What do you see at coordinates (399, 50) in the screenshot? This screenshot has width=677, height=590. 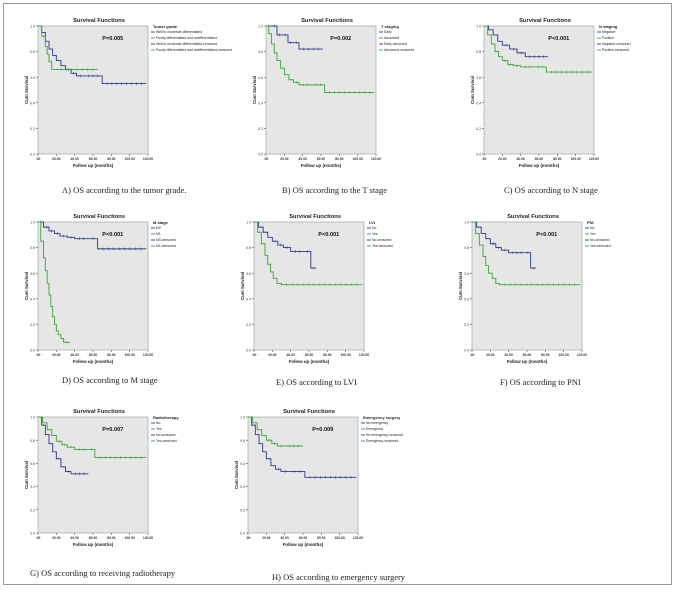 I see `legend-item: Advanced-censored` at bounding box center [399, 50].